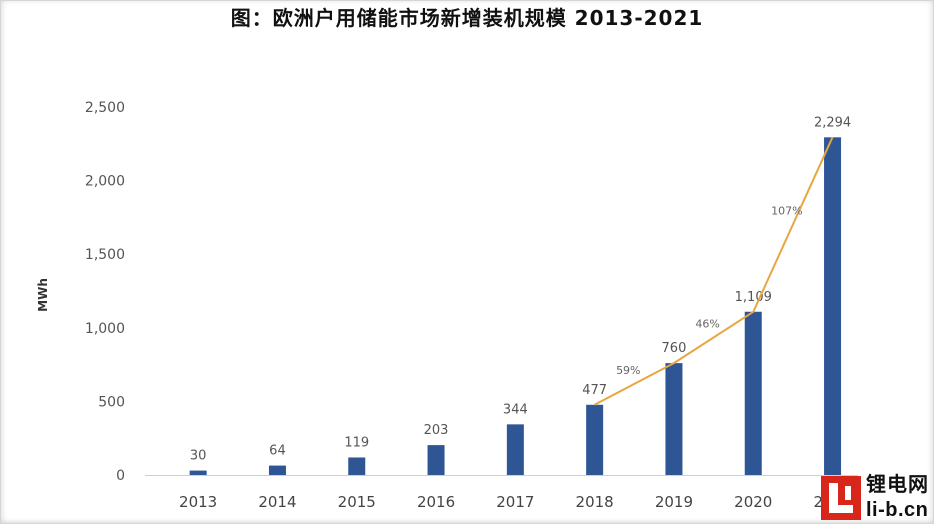 Image resolution: width=934 pixels, height=524 pixels. I want to click on growth-label-2021: 107%, so click(786, 211).